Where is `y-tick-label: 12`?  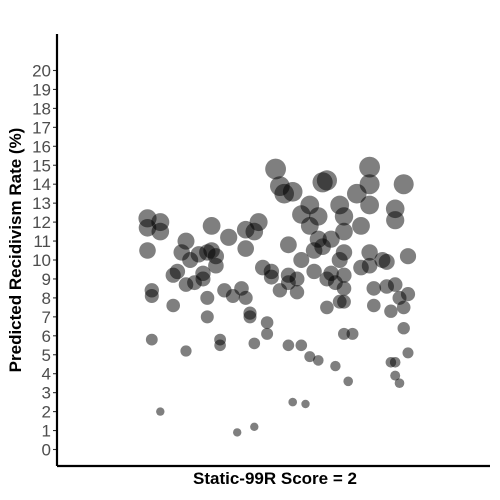
y-tick-label: 12 is located at coordinates (41, 222).